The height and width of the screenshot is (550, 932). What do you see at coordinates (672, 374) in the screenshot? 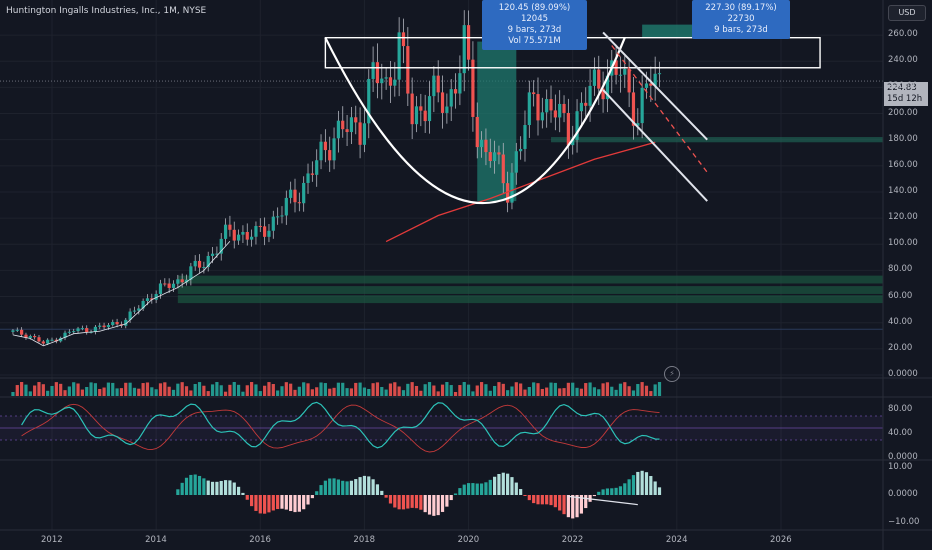
I see `lightning-icon: ⚡` at bounding box center [672, 374].